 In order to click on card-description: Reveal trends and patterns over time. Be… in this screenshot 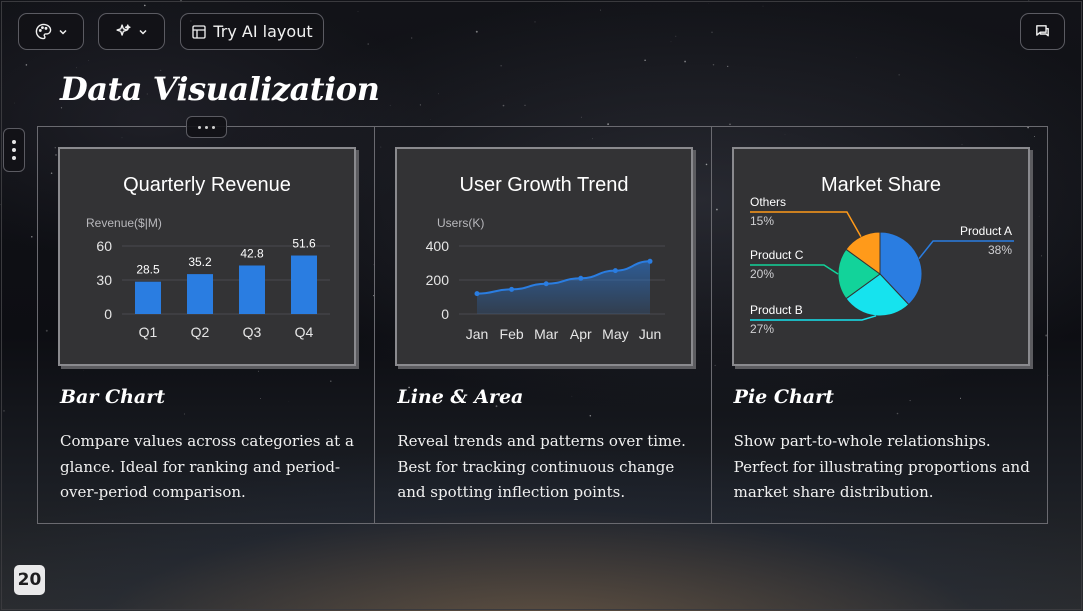, I will do `click(541, 466)`.